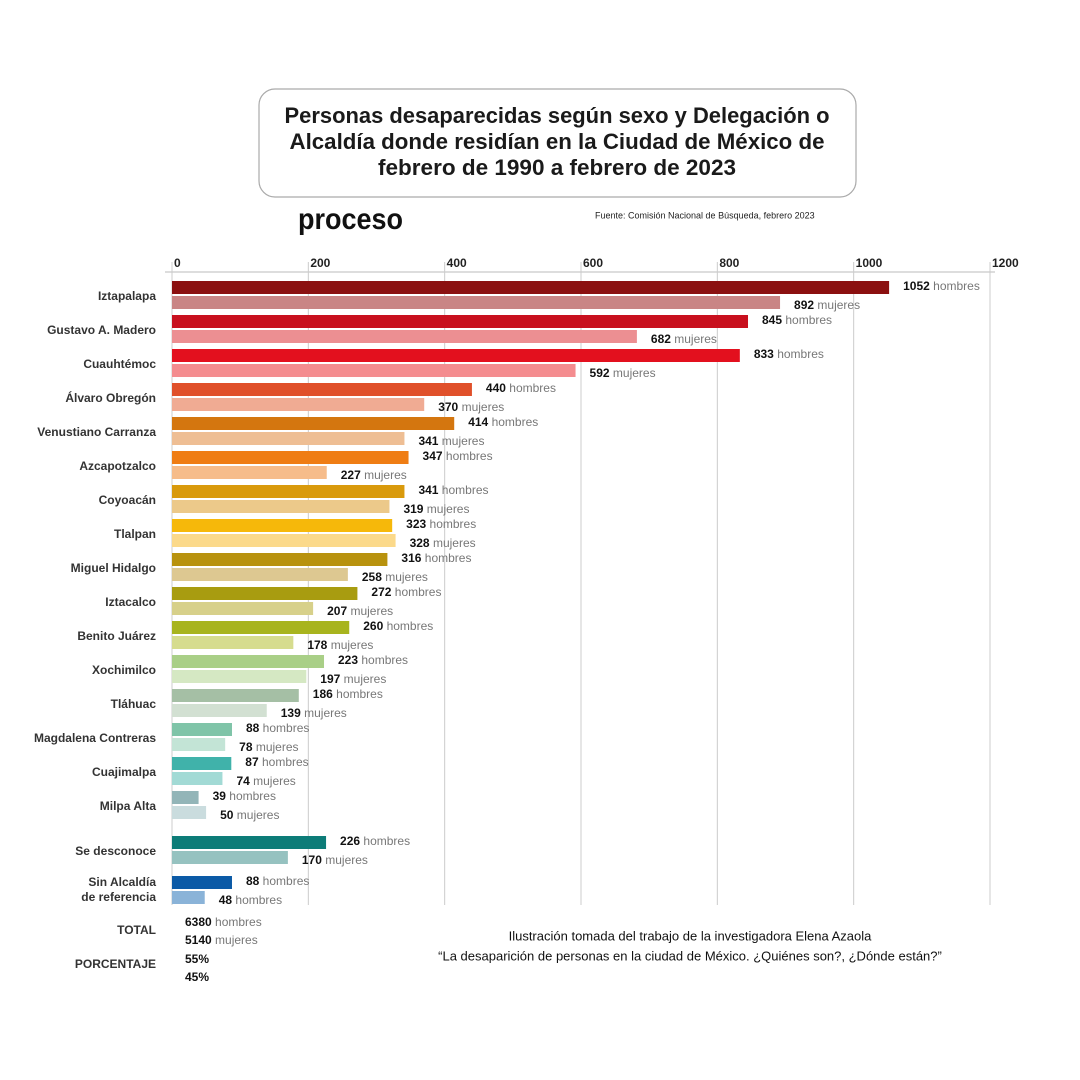  What do you see at coordinates (374, 475) in the screenshot?
I see `value-label: 227 mujeres` at bounding box center [374, 475].